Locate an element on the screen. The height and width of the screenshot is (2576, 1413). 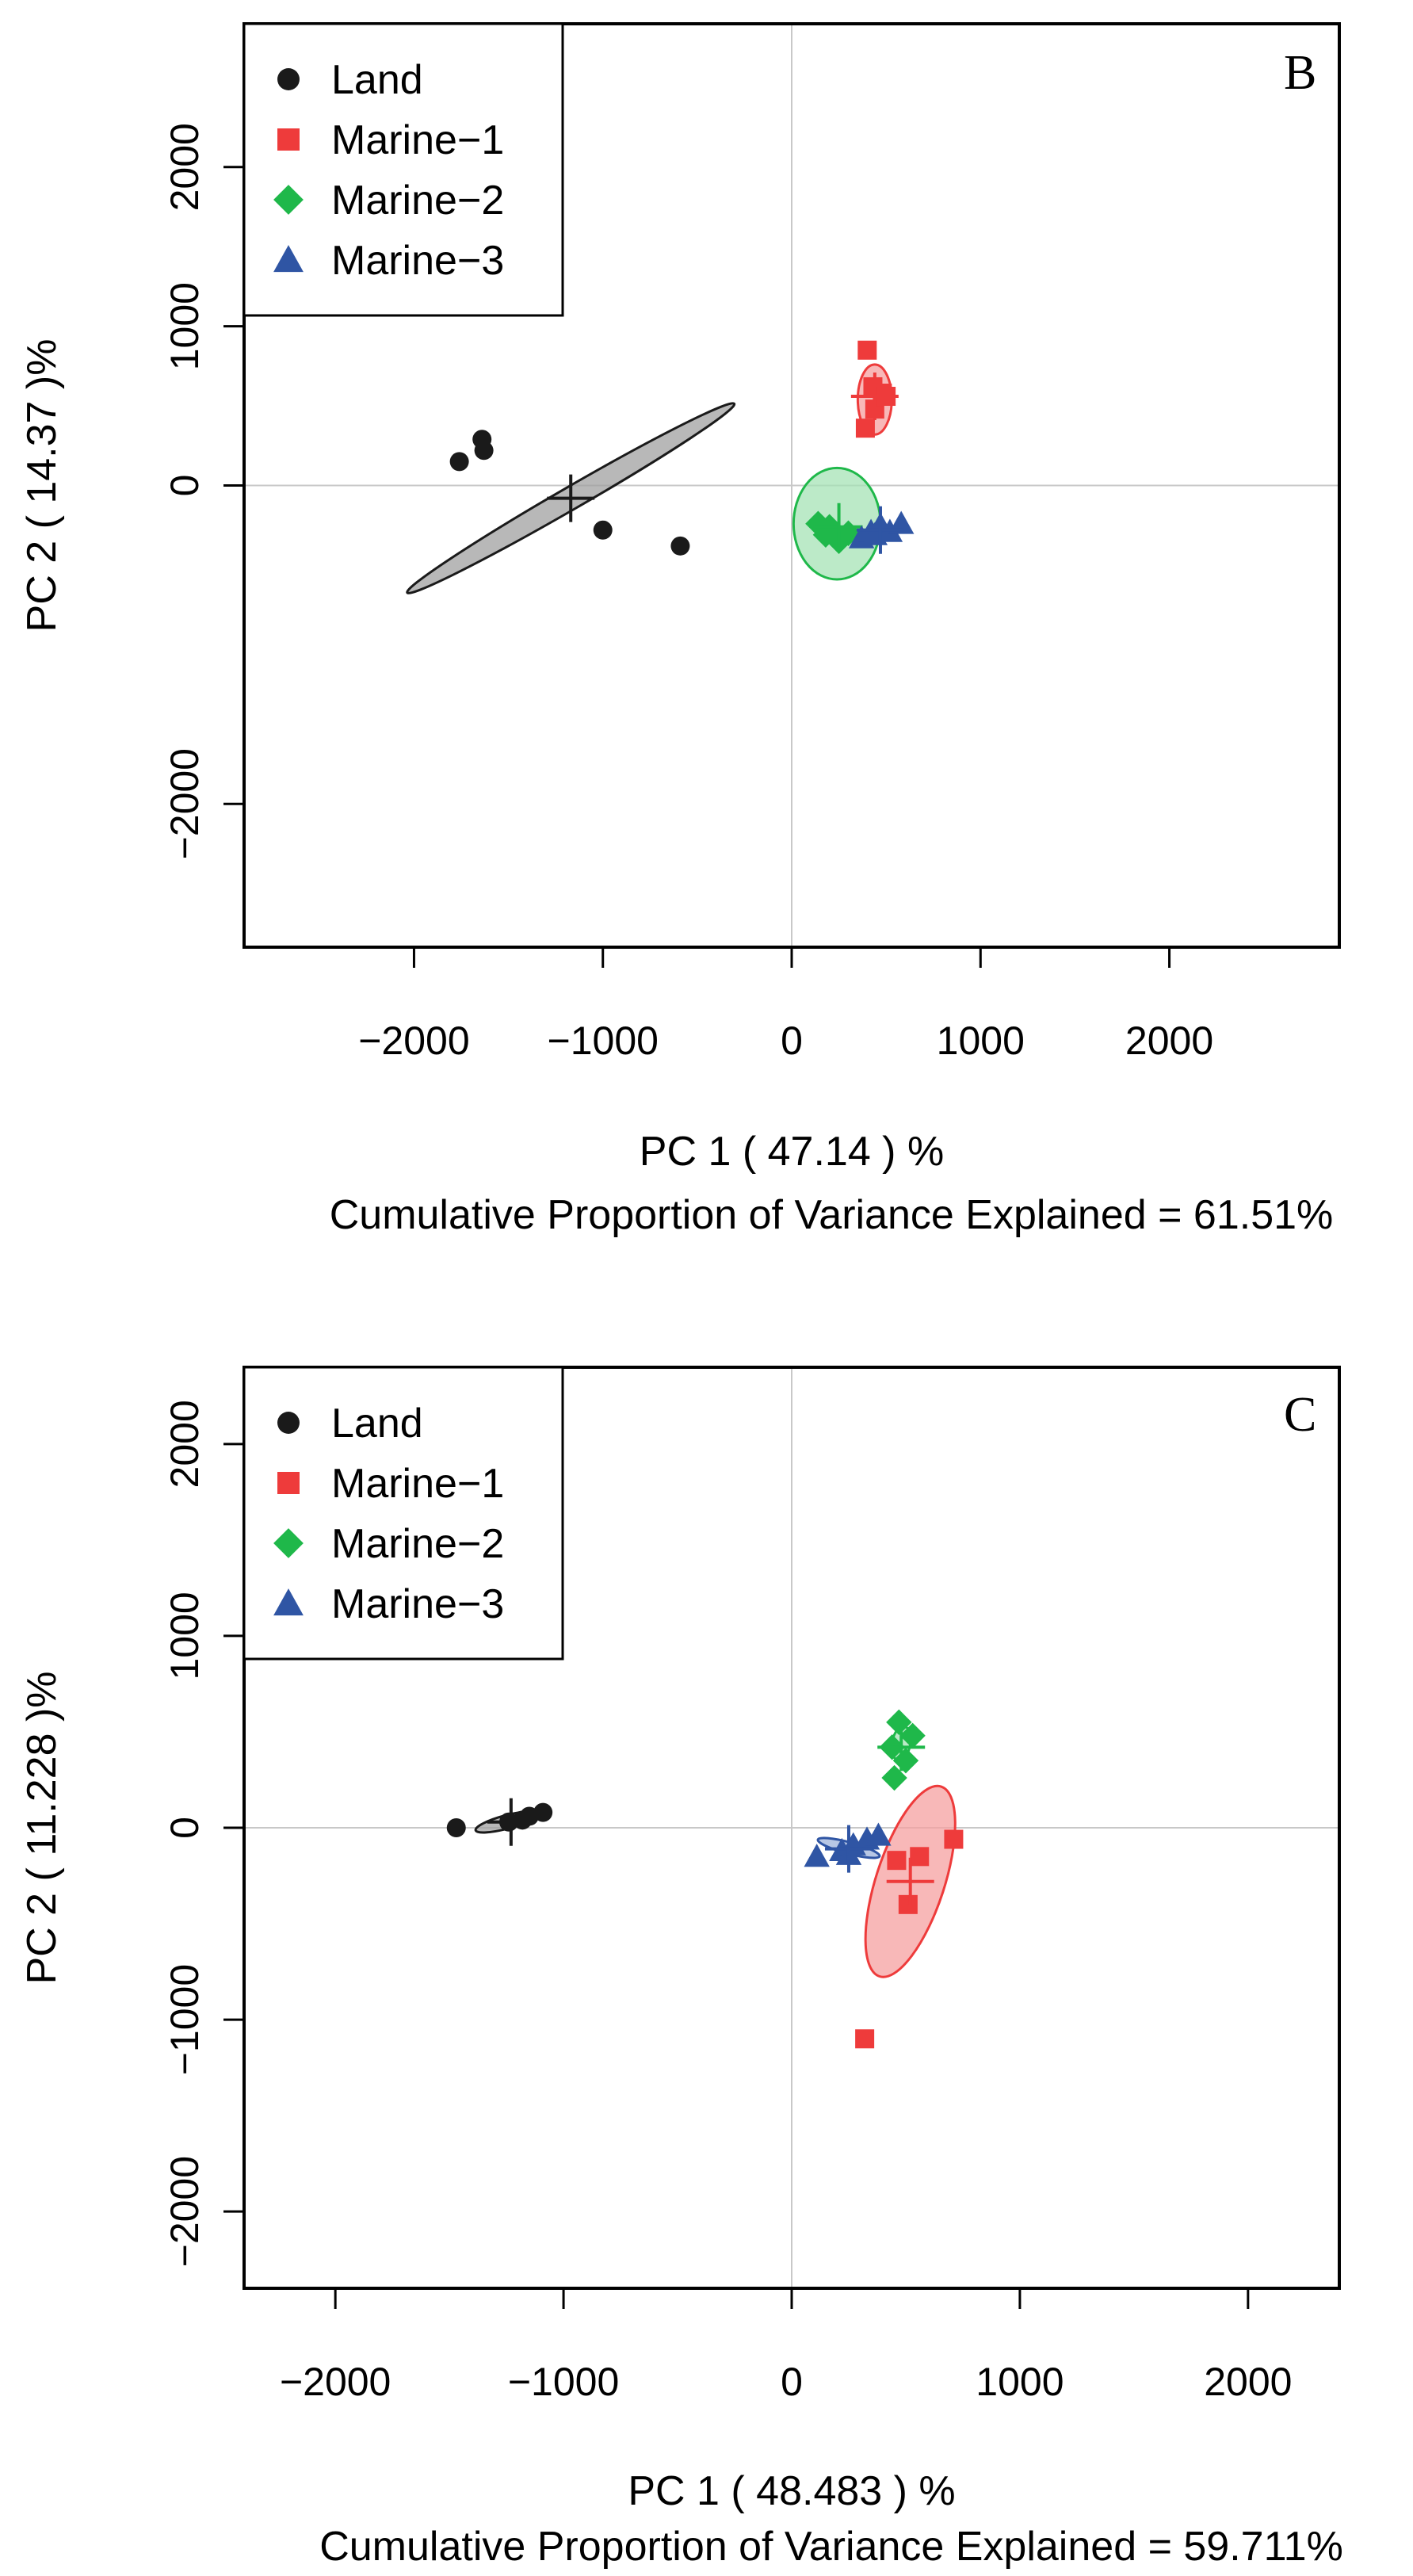
y-tick-label: −1000 is located at coordinates (185, 2019).